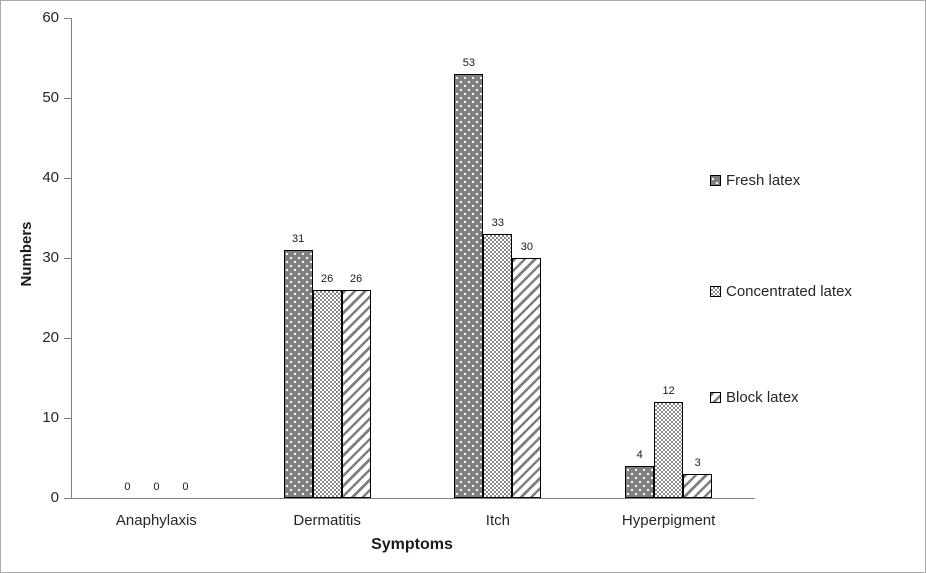 This screenshot has width=926, height=573. I want to click on y-tick-label: 50, so click(50, 97).